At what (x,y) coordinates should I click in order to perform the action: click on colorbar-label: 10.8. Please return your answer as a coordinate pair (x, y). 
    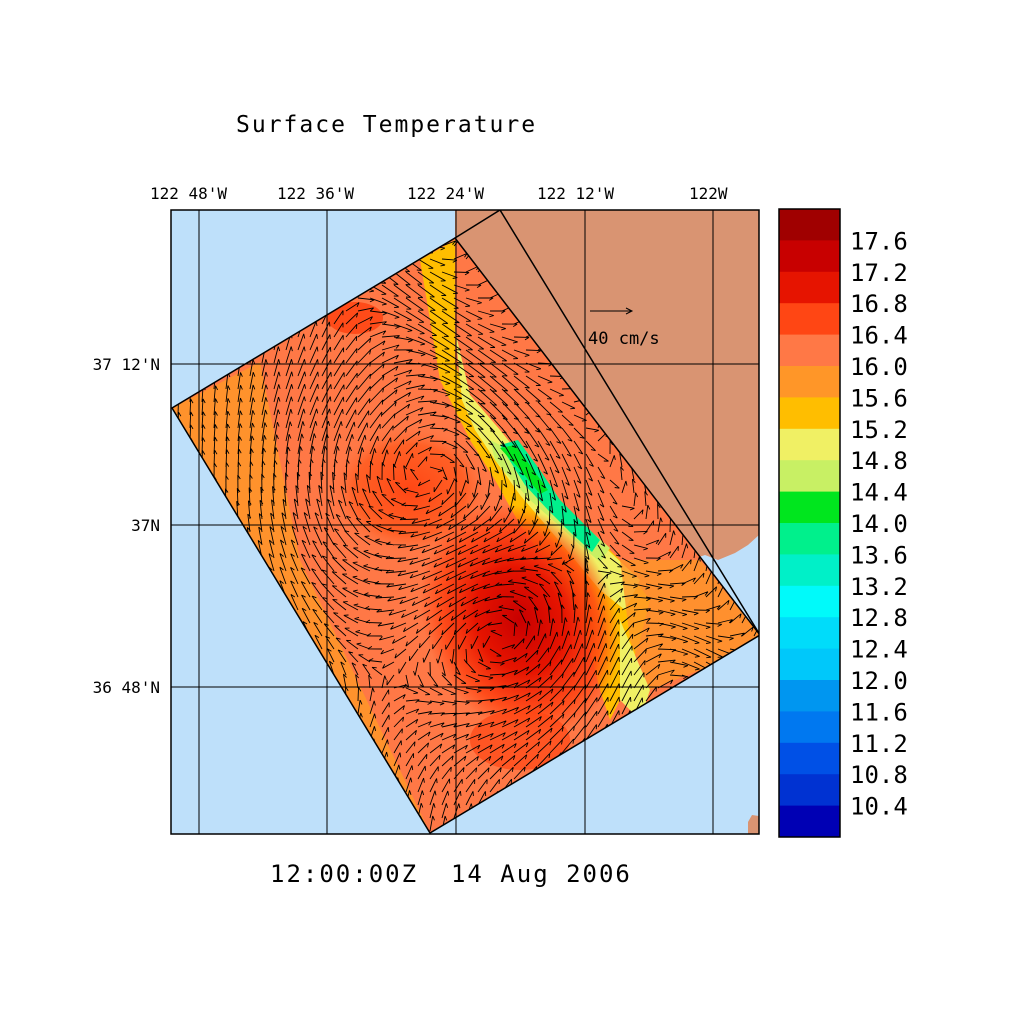
    Looking at the image, I should click on (879, 775).